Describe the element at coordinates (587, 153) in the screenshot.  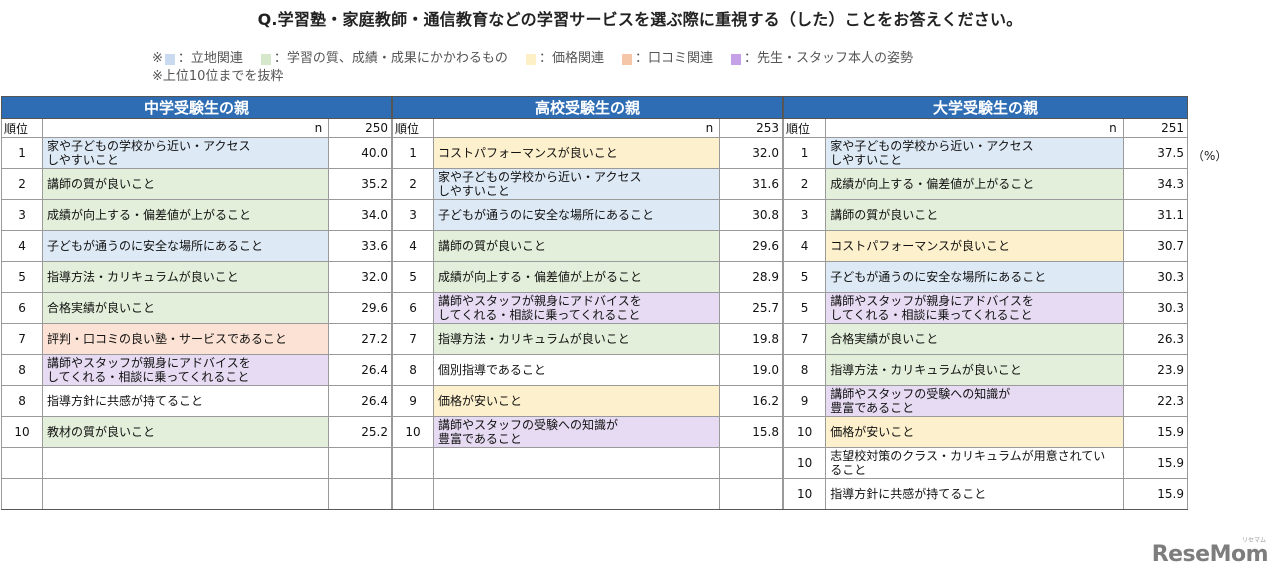
I see `table-row: 1 コストパフォーマンスが良いこと 32.0` at that location.